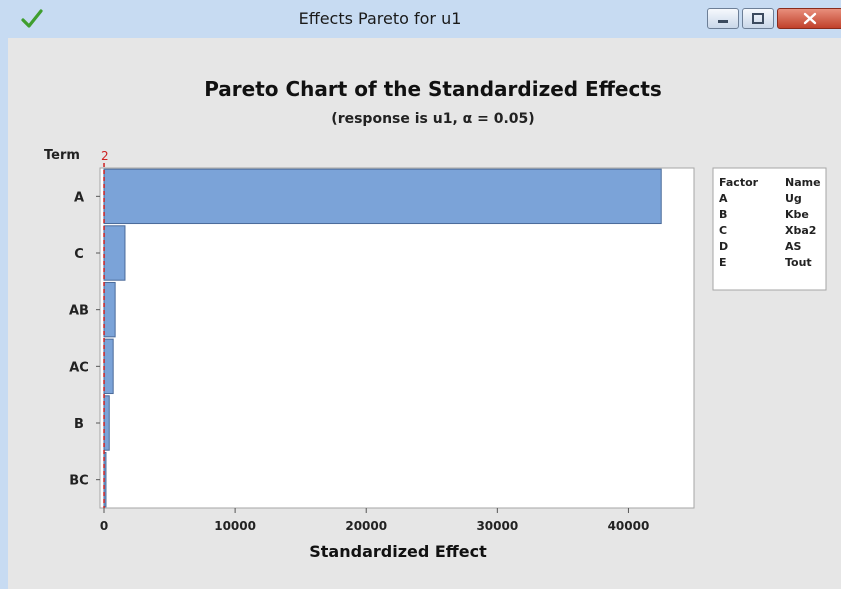  Describe the element at coordinates (79, 197) in the screenshot. I see `y-tick-label: A` at that location.